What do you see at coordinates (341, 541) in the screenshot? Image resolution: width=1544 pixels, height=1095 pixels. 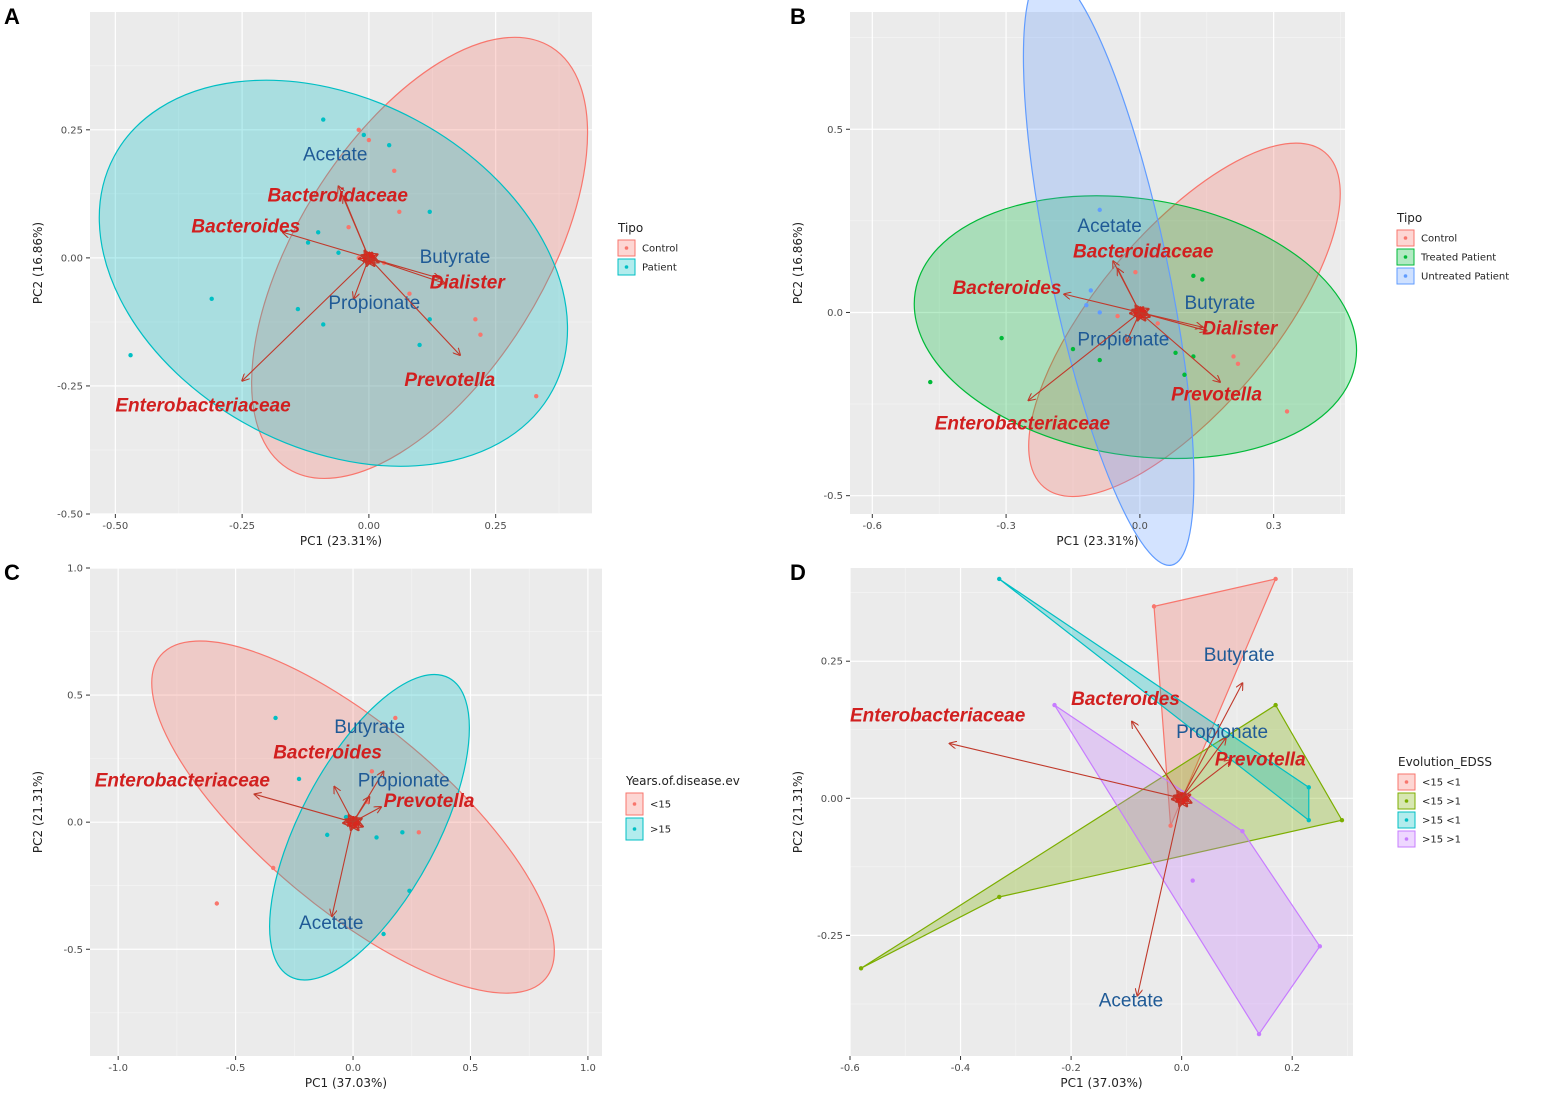 I see `x-axis-title: PC1 (23.31%)` at bounding box center [341, 541].